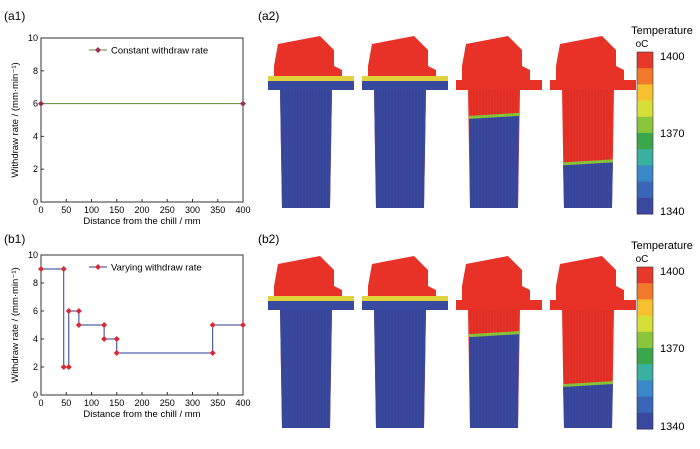 This screenshot has height=449, width=700. Describe the element at coordinates (268, 239) in the screenshot. I see `panel-label-b2: (b2)` at that location.